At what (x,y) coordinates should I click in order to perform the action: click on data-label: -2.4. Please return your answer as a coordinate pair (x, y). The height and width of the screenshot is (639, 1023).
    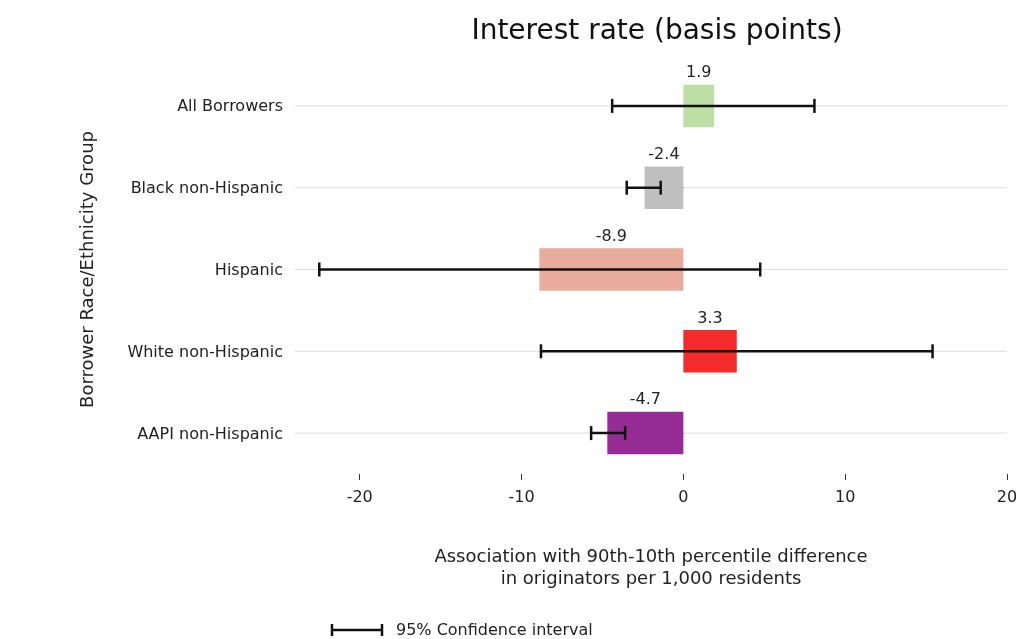
    Looking at the image, I should click on (664, 153).